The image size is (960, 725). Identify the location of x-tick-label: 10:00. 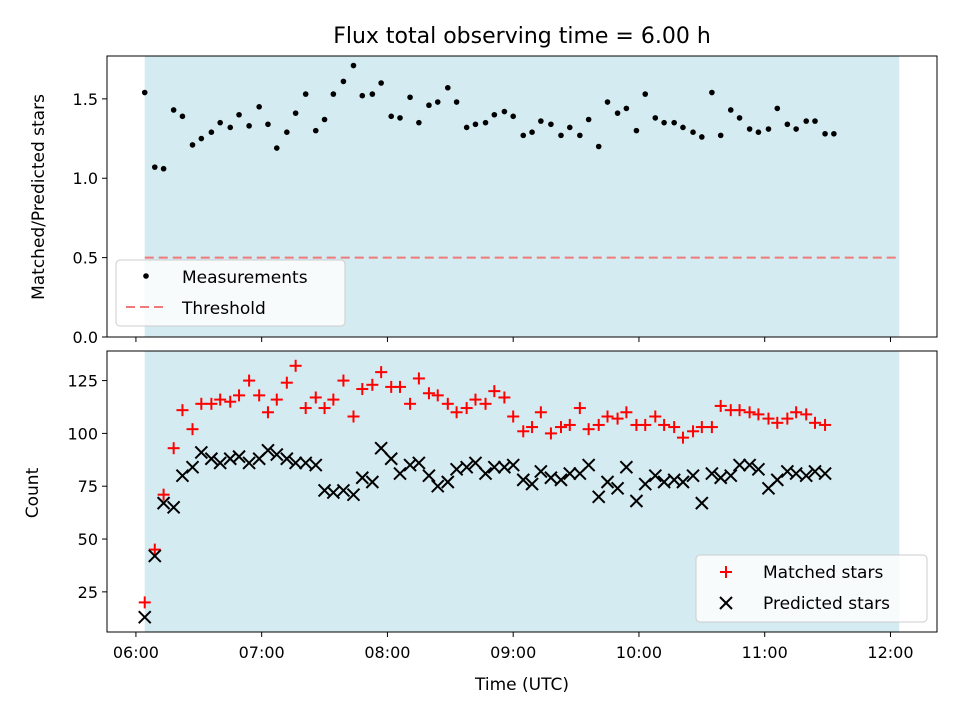
(639, 652).